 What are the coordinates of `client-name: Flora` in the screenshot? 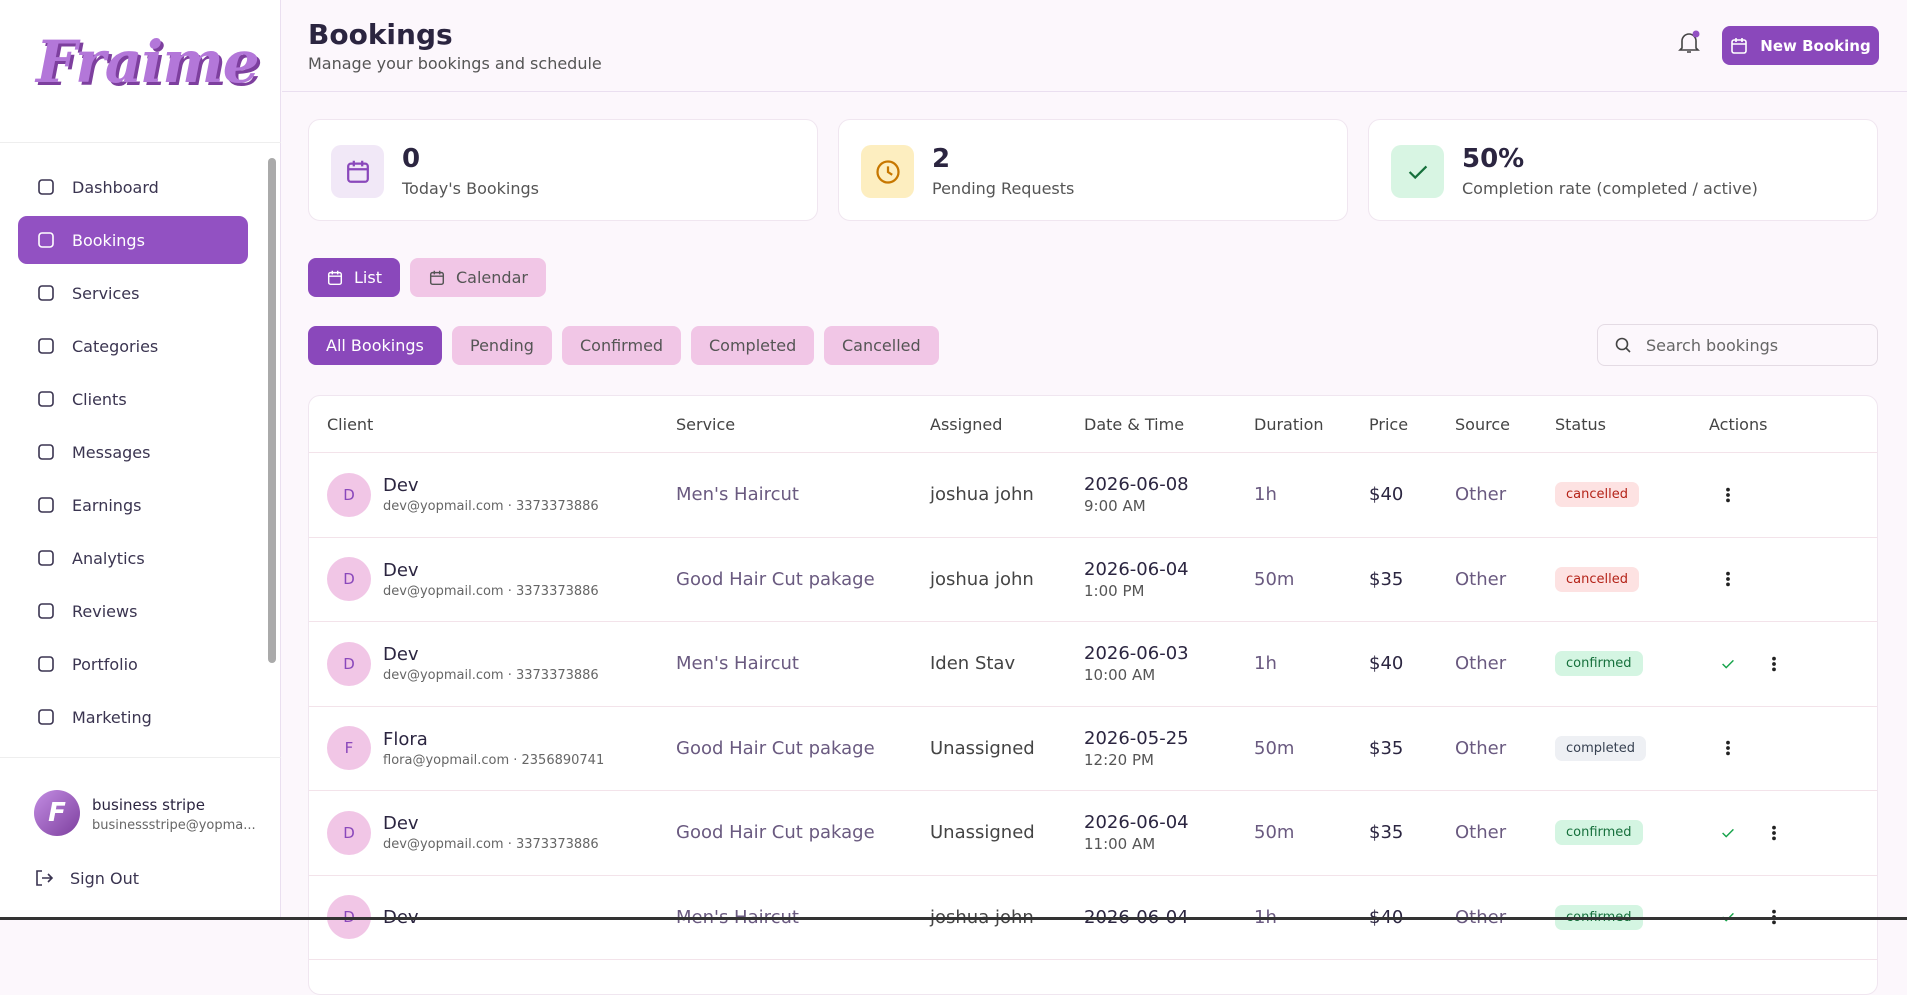 It's located at (405, 739).